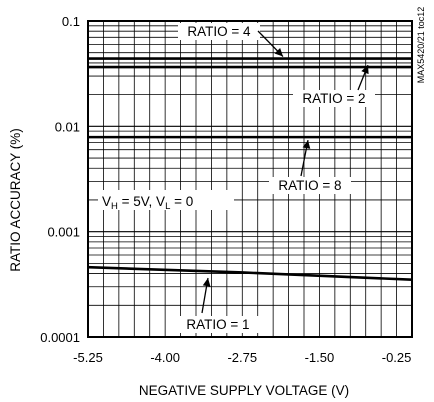  Describe the element at coordinates (67, 126) in the screenshot. I see `y-tick-label: 0.01` at that location.